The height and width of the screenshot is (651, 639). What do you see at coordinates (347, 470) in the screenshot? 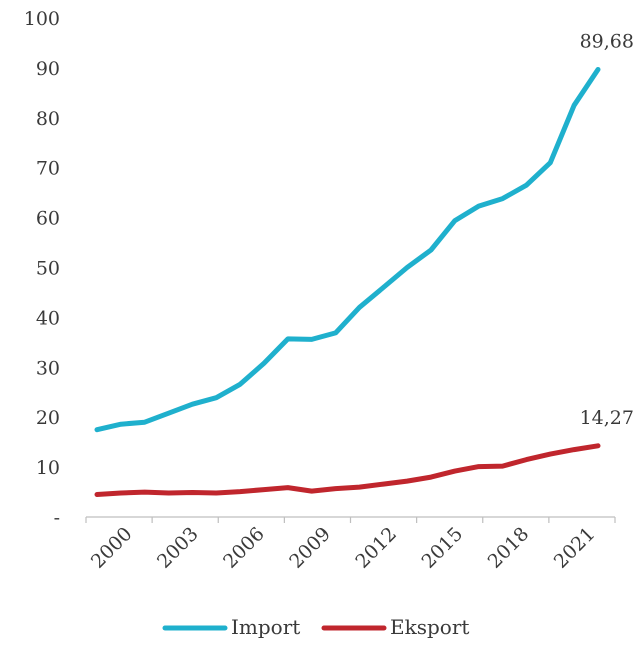
I see `series-line-eksport` at bounding box center [347, 470].